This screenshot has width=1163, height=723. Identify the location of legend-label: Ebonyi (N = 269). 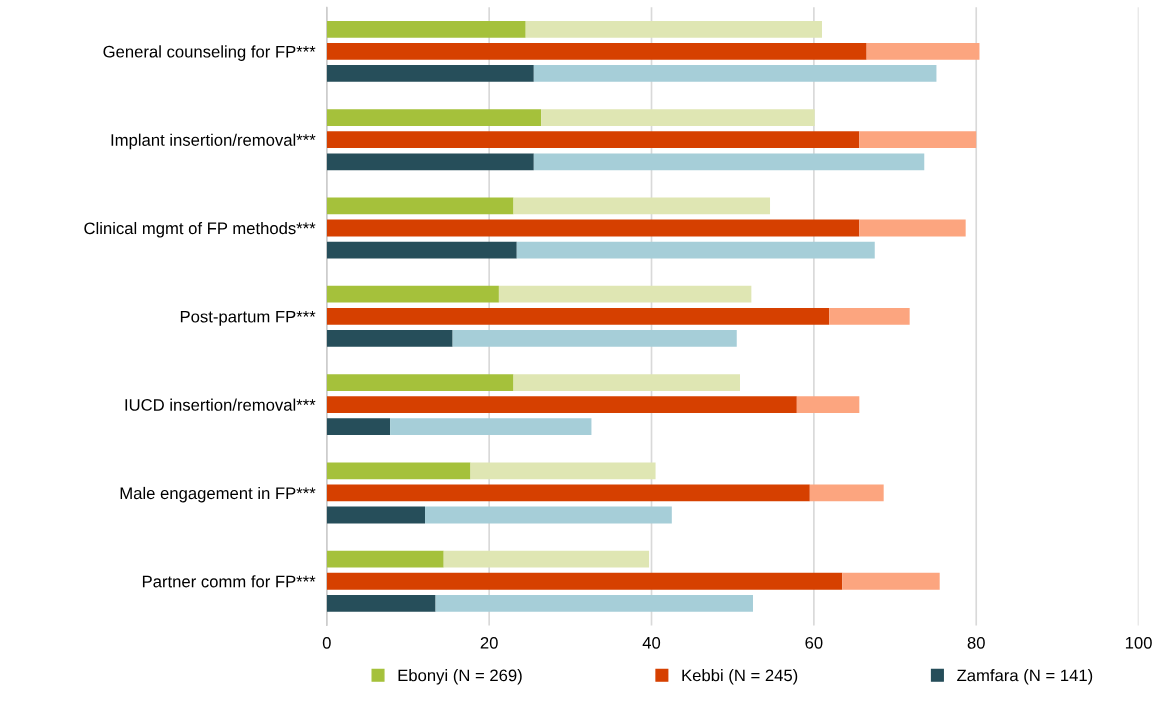
(460, 677).